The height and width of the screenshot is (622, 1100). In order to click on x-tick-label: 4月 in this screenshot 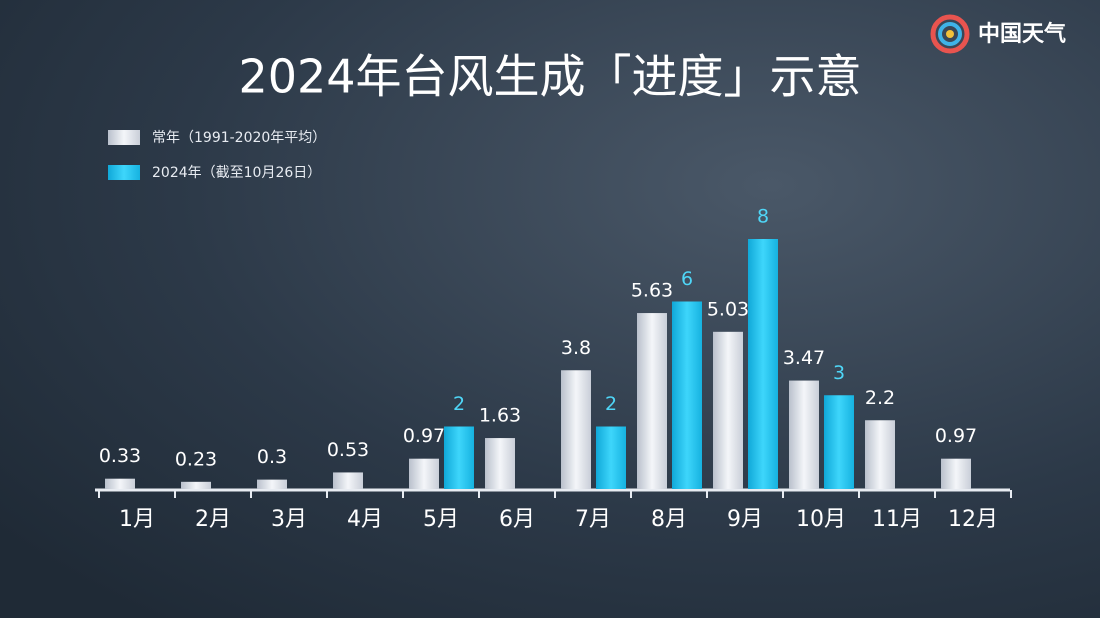, I will do `click(365, 519)`.